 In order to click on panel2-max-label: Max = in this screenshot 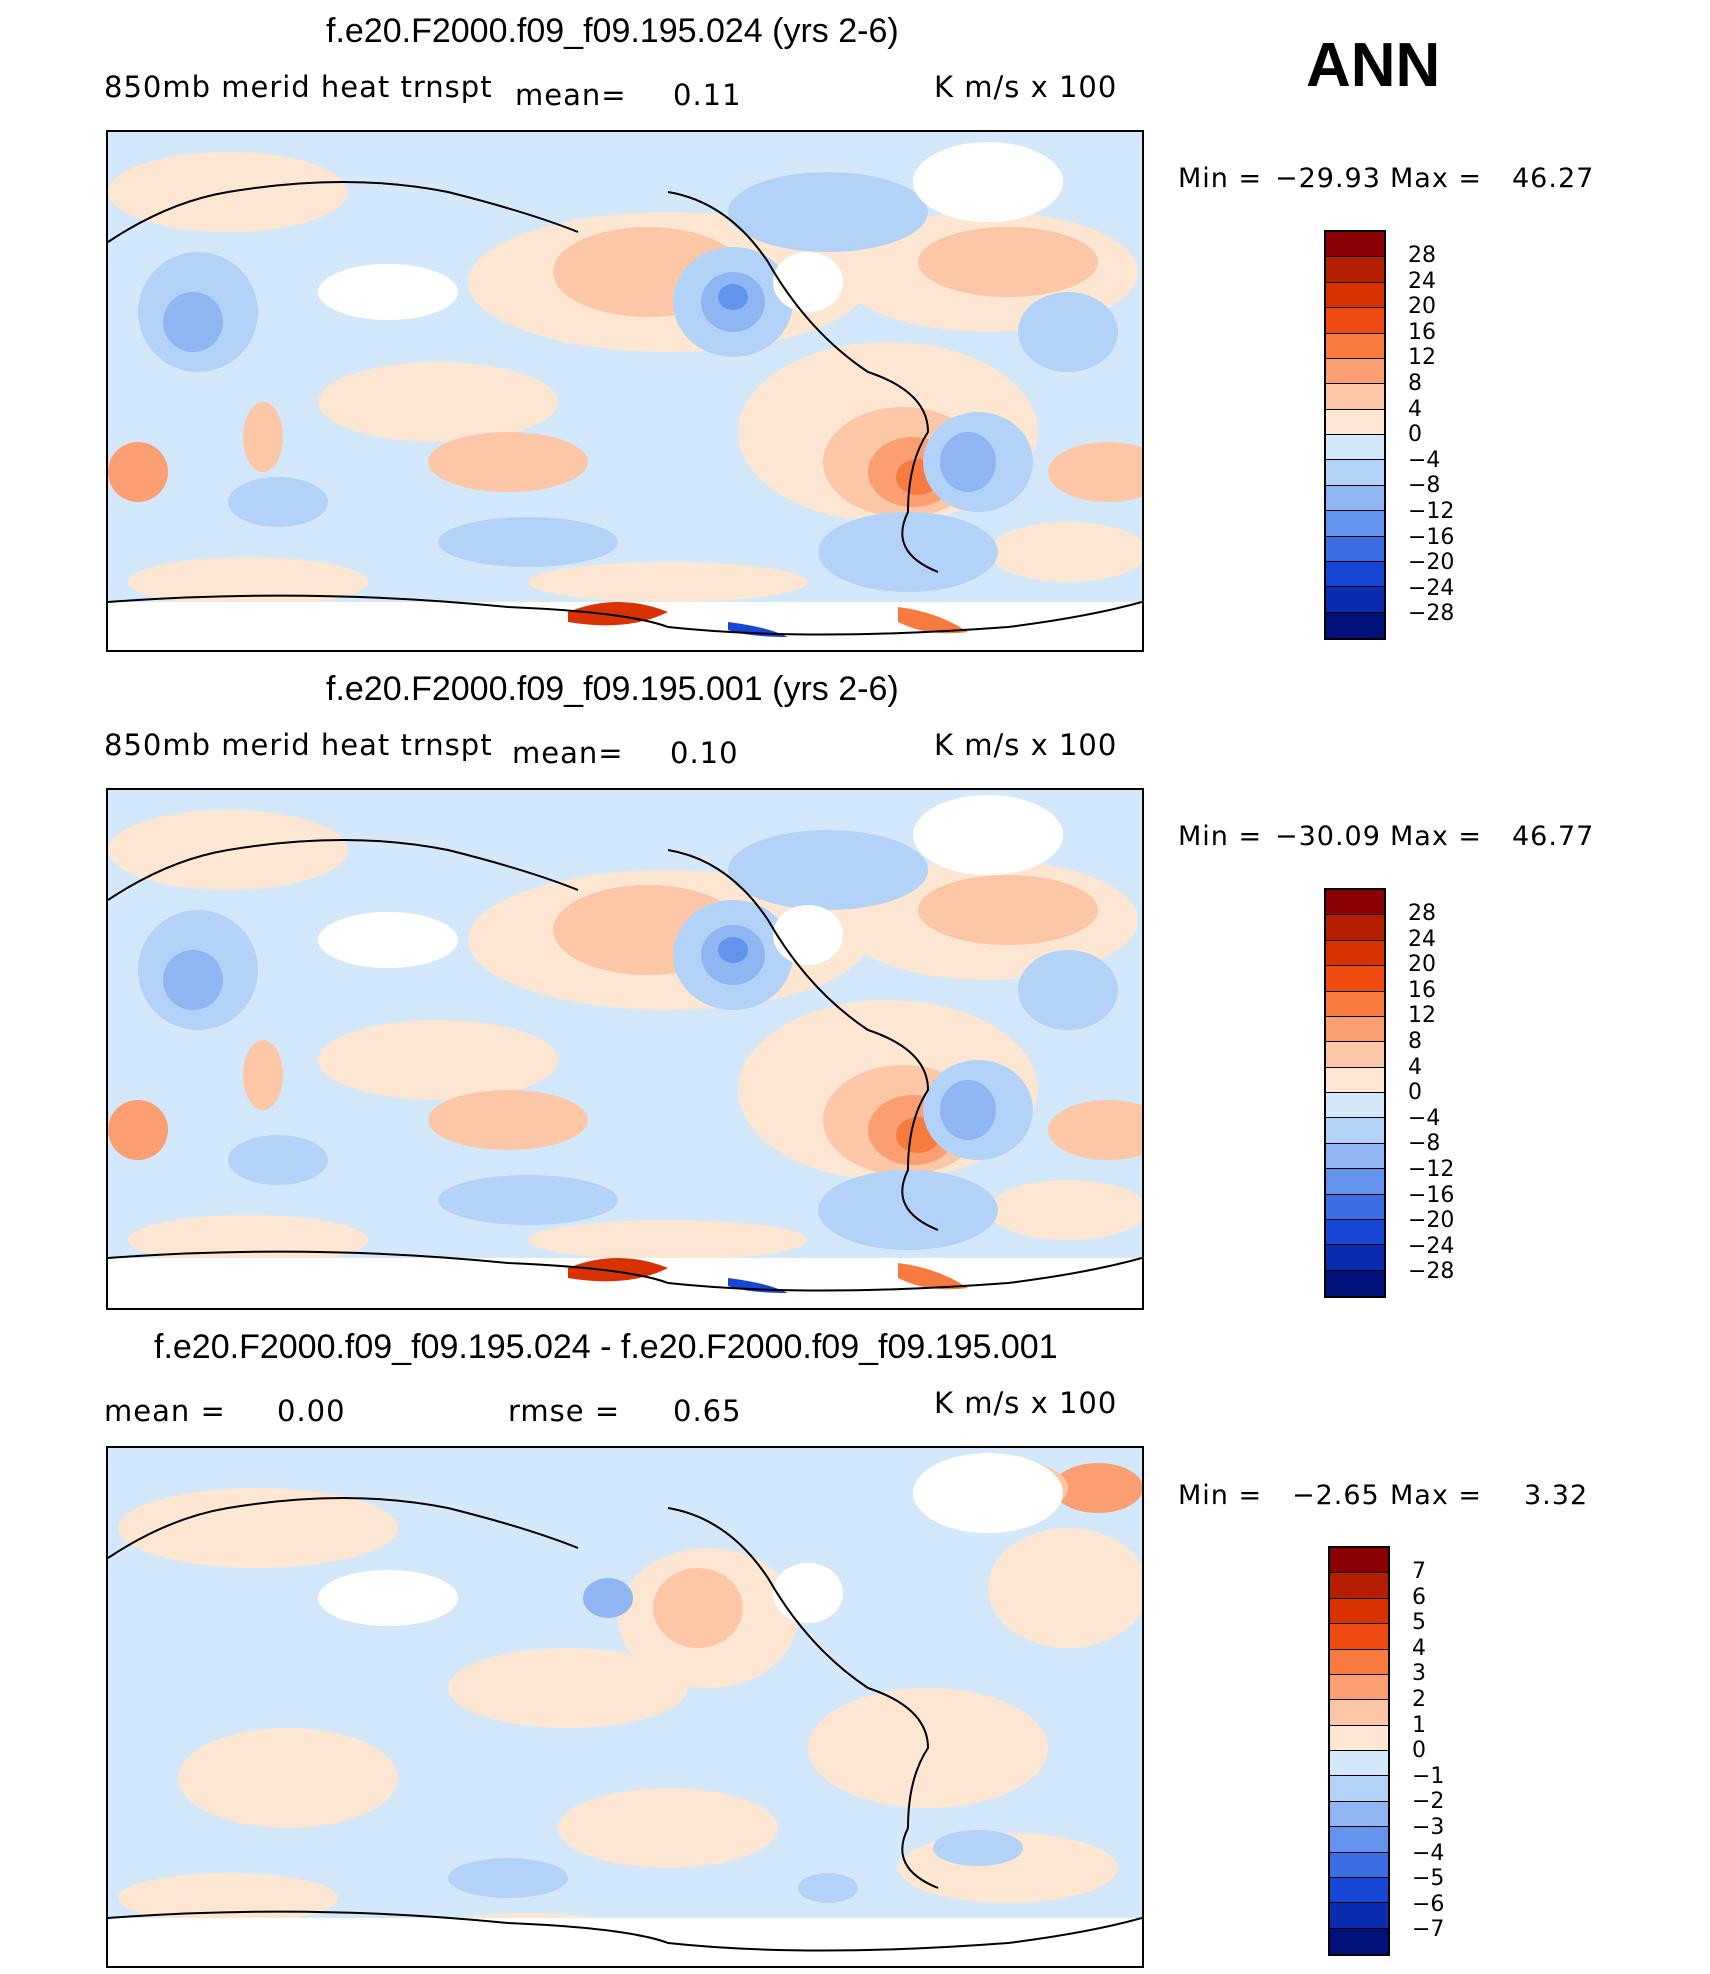, I will do `click(1436, 836)`.